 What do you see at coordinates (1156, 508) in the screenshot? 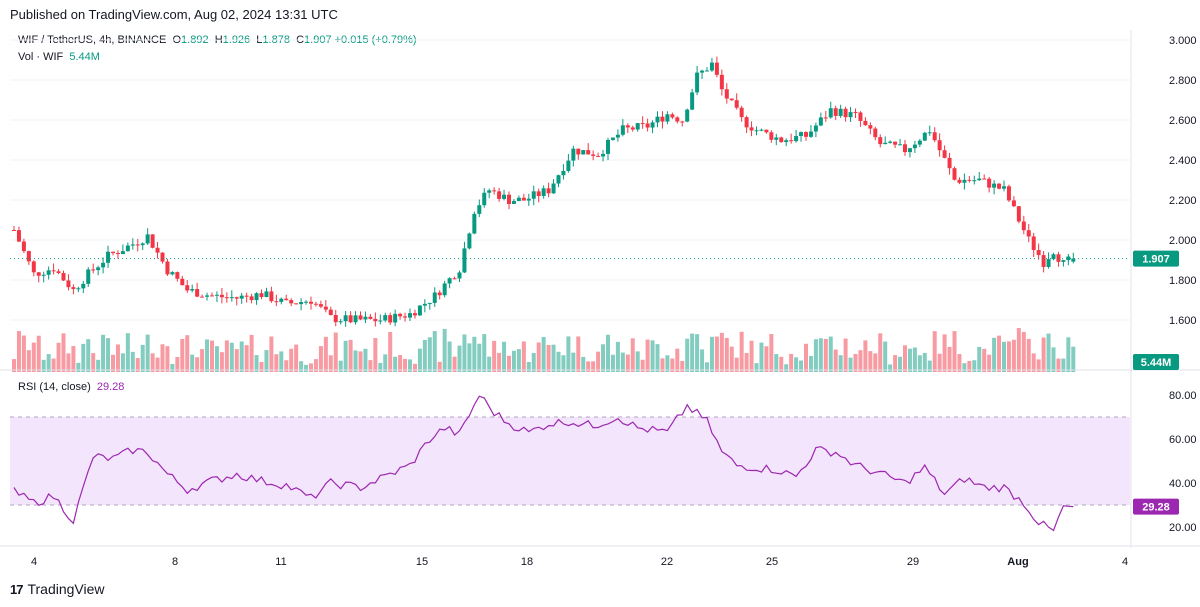
I see `rsi-value-badge-label: 29.28` at bounding box center [1156, 508].